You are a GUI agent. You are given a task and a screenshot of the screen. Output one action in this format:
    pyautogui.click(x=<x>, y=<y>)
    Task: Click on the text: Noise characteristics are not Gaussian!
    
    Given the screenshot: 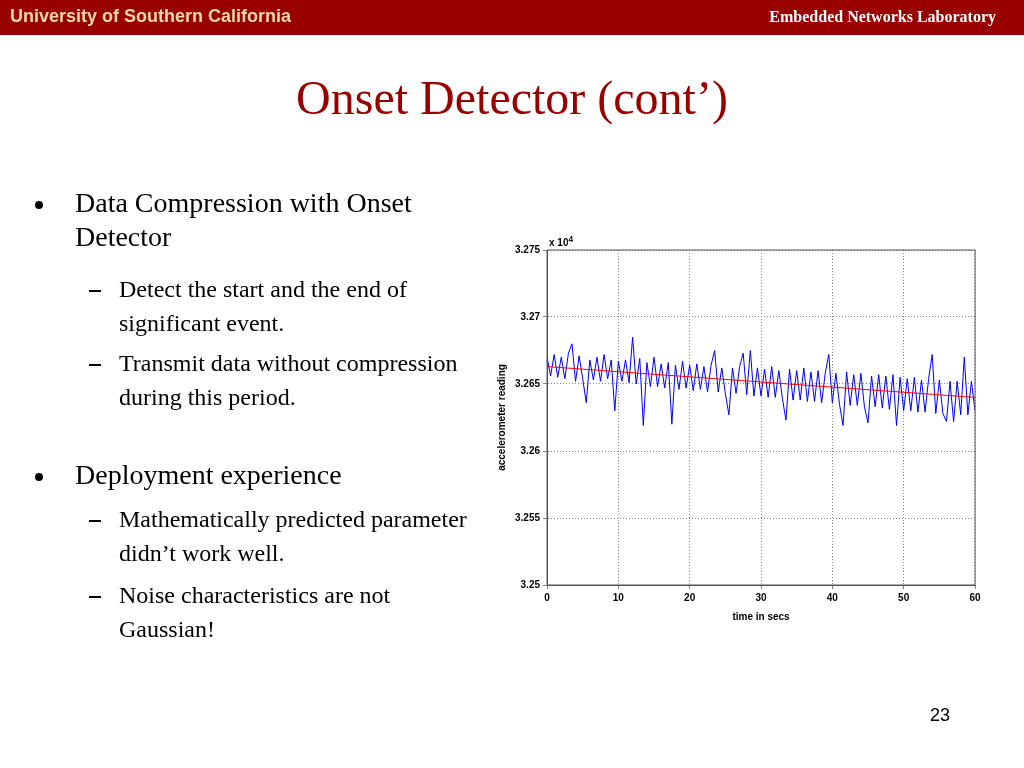 What is the action you would take?
    pyautogui.click(x=255, y=612)
    